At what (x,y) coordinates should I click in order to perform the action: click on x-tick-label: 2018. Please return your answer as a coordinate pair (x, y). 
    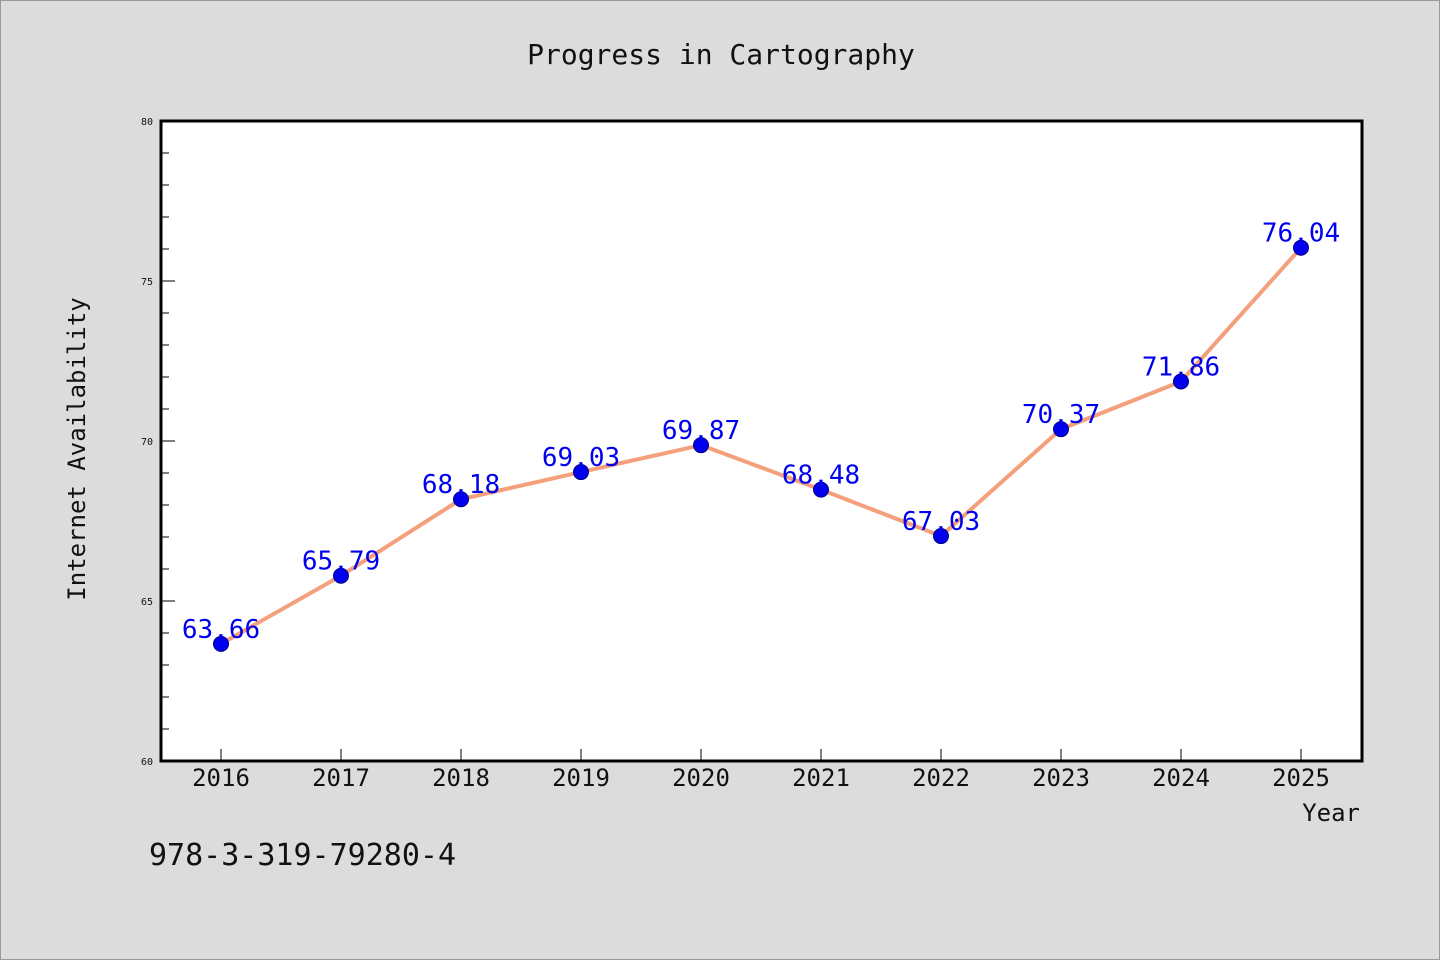
    Looking at the image, I should click on (461, 778).